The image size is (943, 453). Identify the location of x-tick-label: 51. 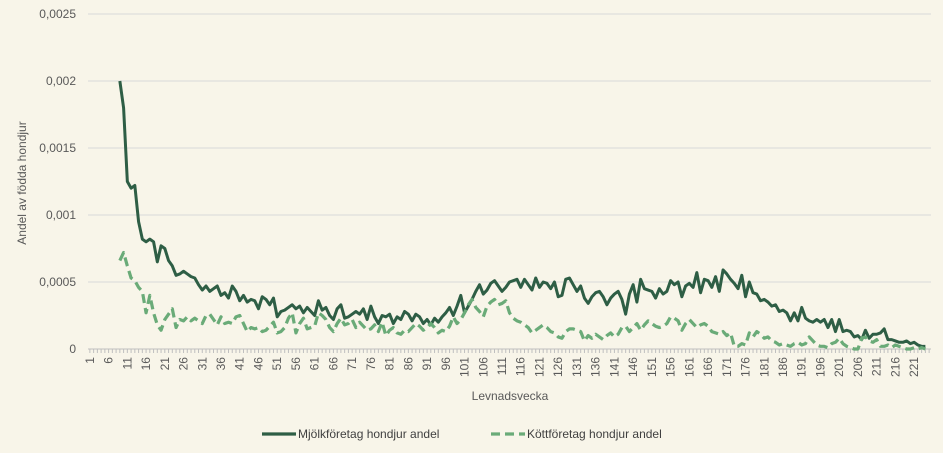
(277, 364).